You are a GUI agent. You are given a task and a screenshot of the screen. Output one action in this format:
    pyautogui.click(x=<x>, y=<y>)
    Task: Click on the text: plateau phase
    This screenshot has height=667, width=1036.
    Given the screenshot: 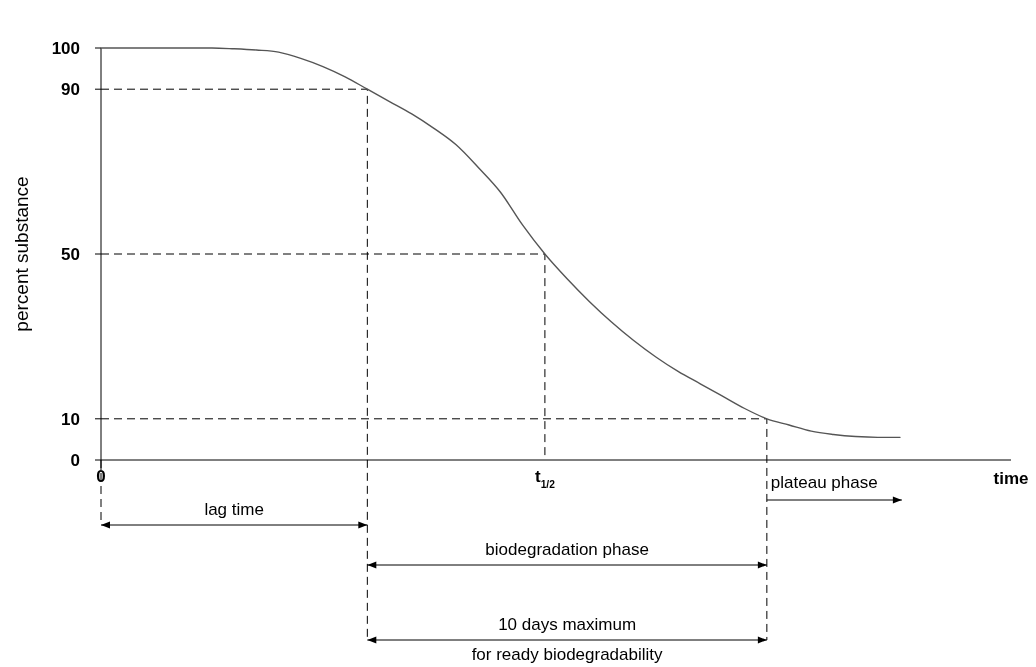 What is the action you would take?
    pyautogui.click(x=824, y=482)
    